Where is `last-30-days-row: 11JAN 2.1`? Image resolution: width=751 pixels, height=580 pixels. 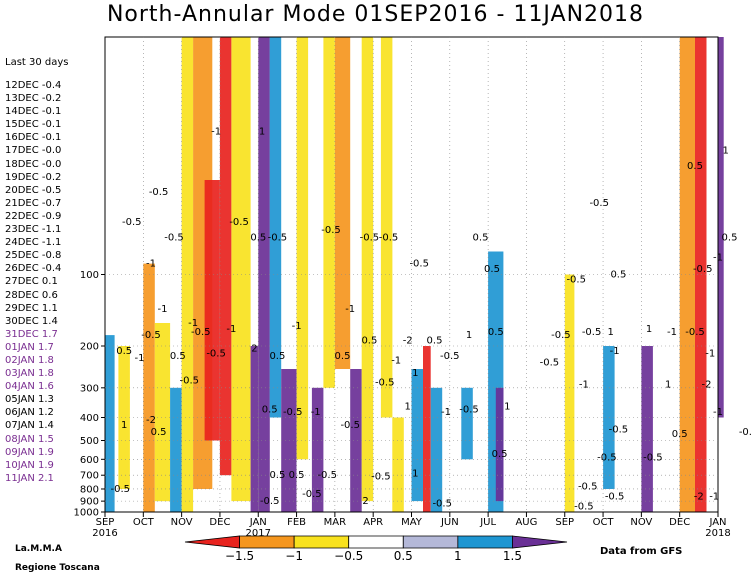
last-30-days-row: 11JAN 2.1 is located at coordinates (29, 478).